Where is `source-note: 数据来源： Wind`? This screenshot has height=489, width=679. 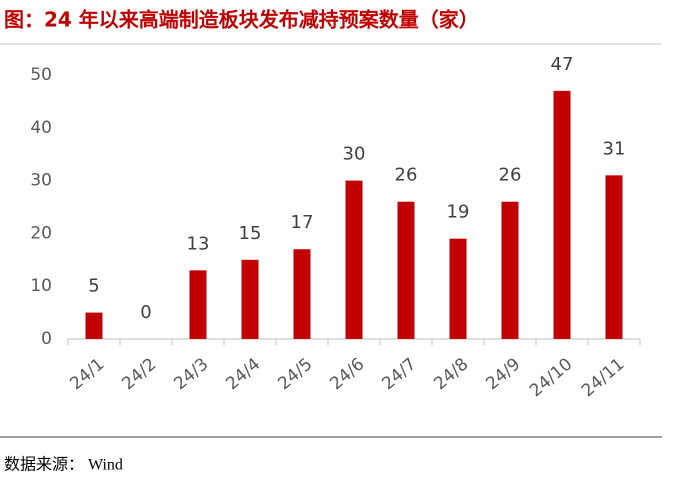 source-note: 数据来源： Wind is located at coordinates (63, 465).